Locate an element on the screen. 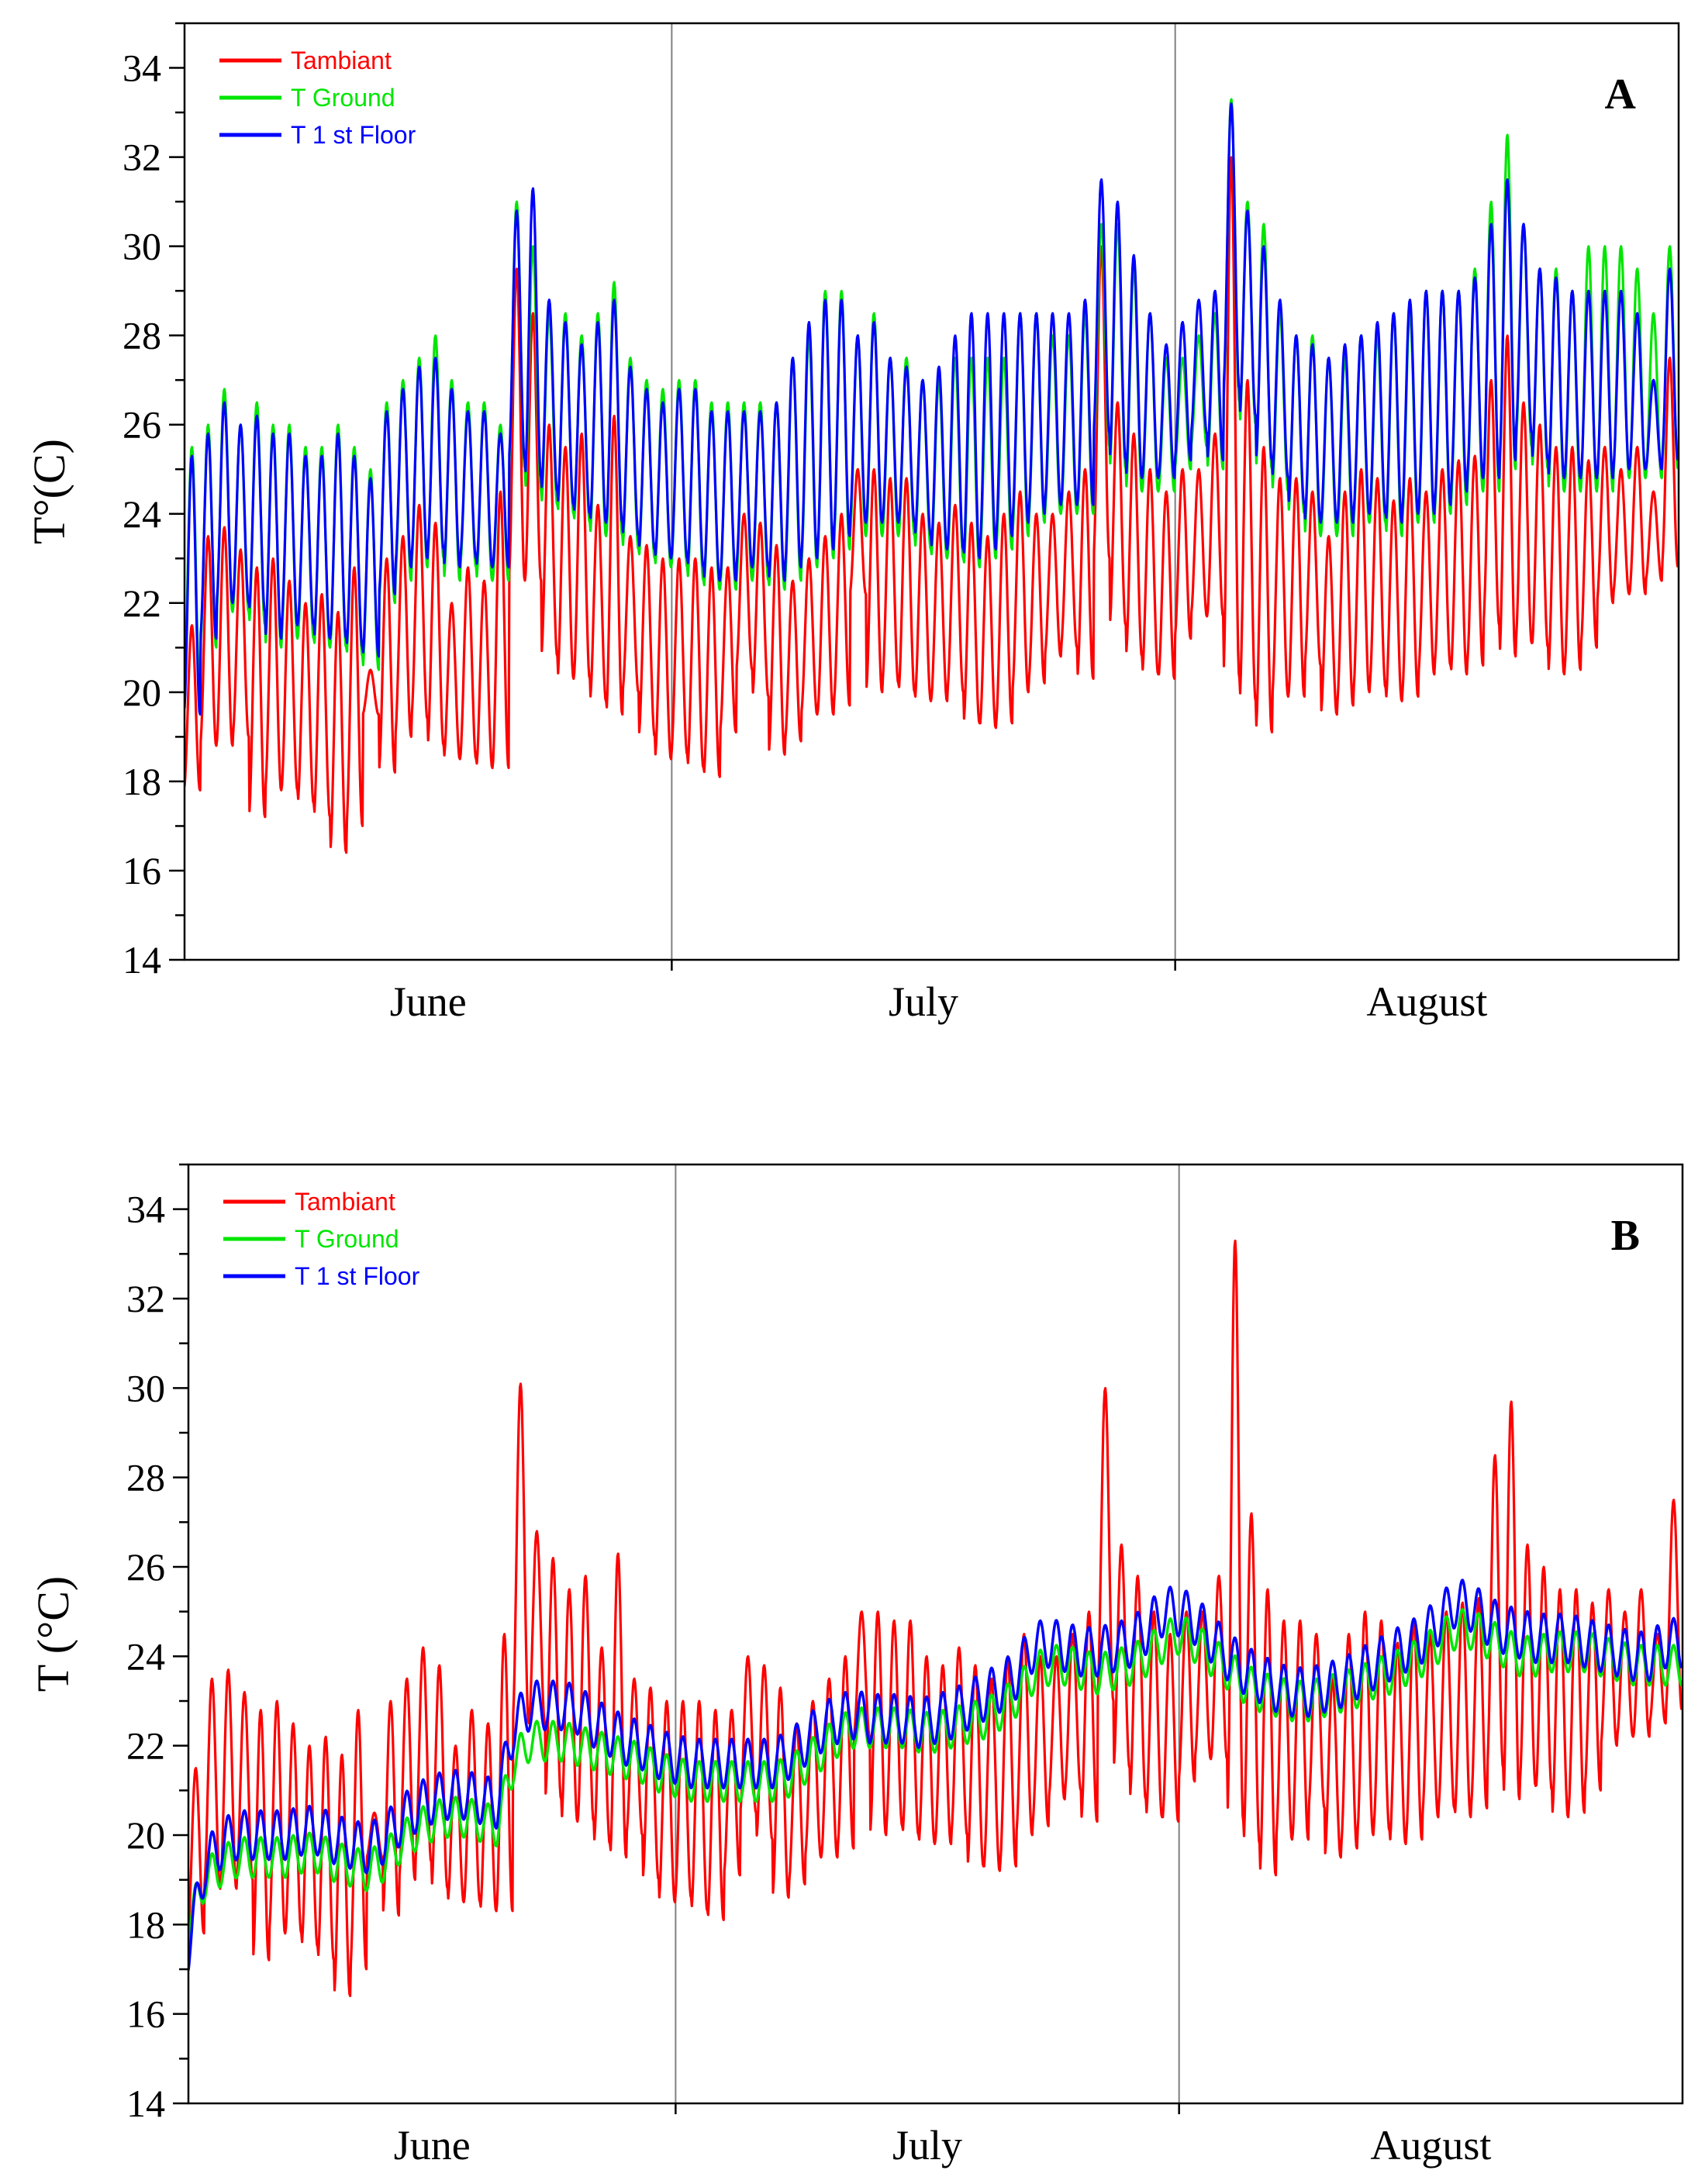  panel-letter: A is located at coordinates (1621, 95).